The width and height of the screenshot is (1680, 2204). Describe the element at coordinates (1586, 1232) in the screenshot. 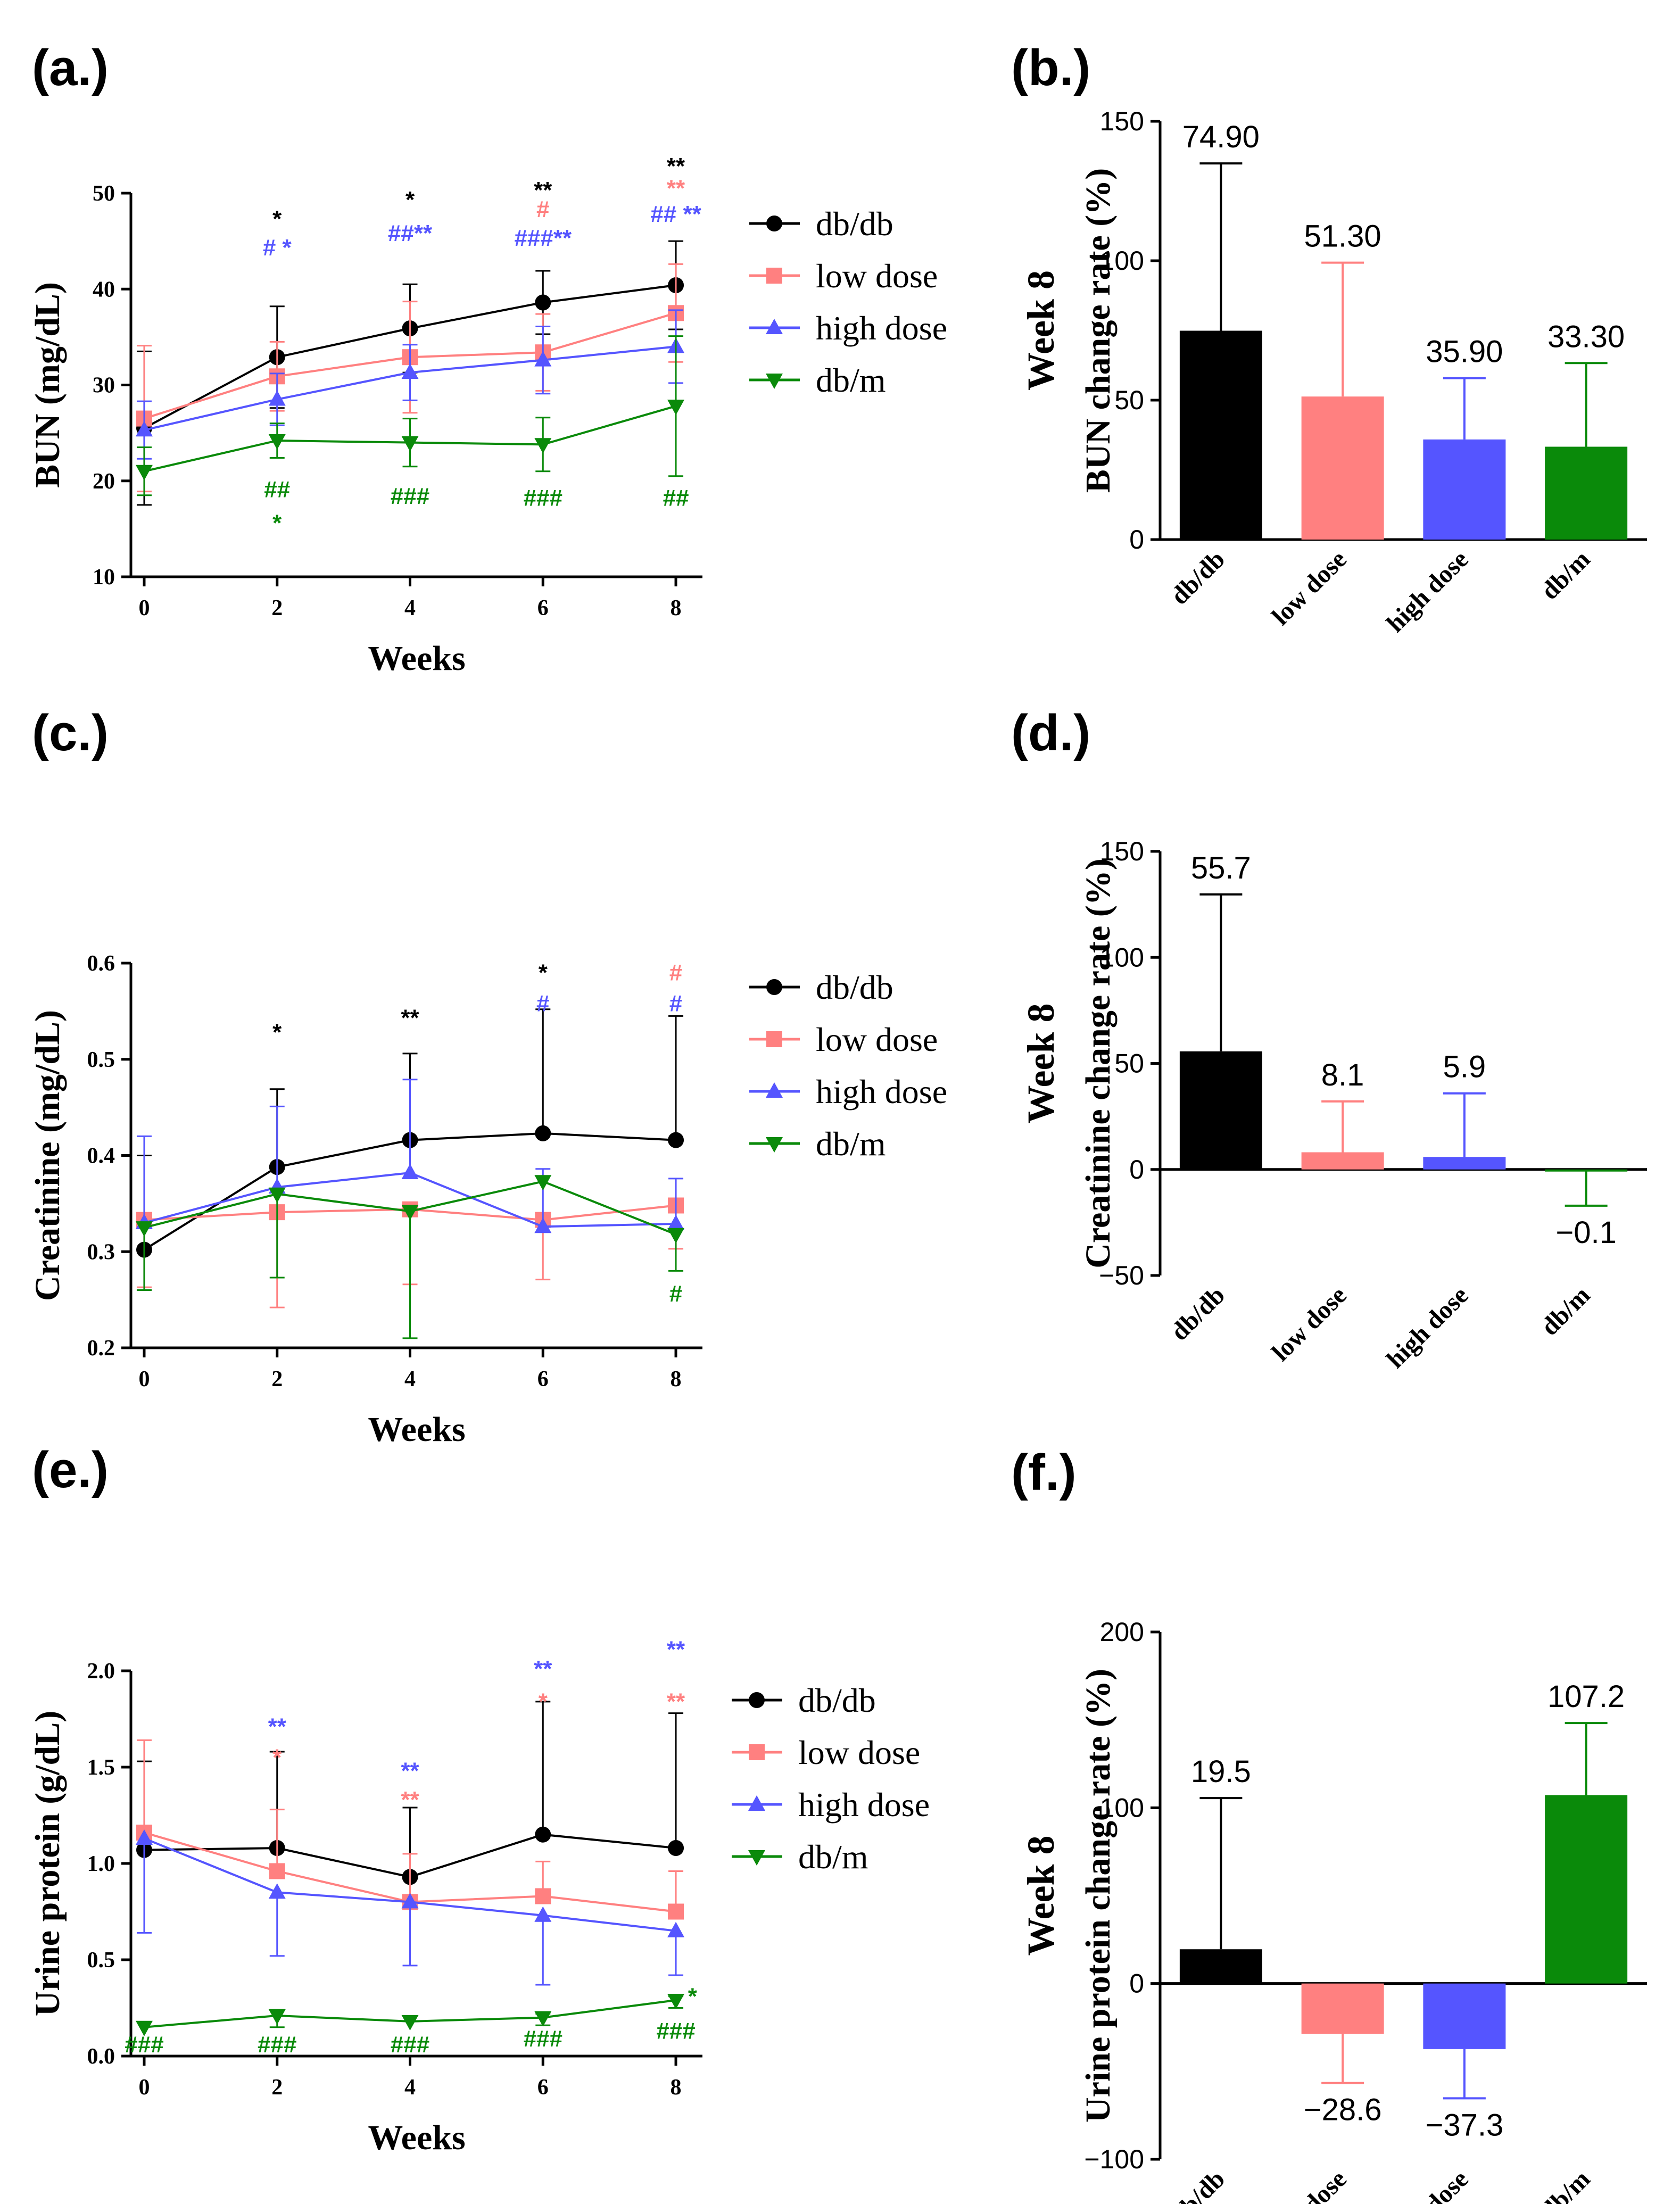

I see `data-label: −0.1` at that location.